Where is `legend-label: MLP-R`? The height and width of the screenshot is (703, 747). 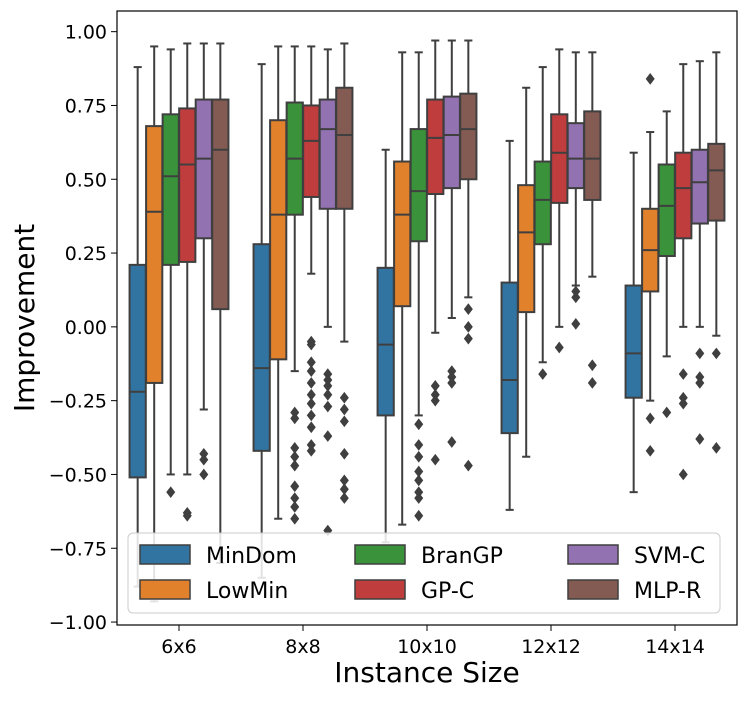 legend-label: MLP-R is located at coordinates (667, 591).